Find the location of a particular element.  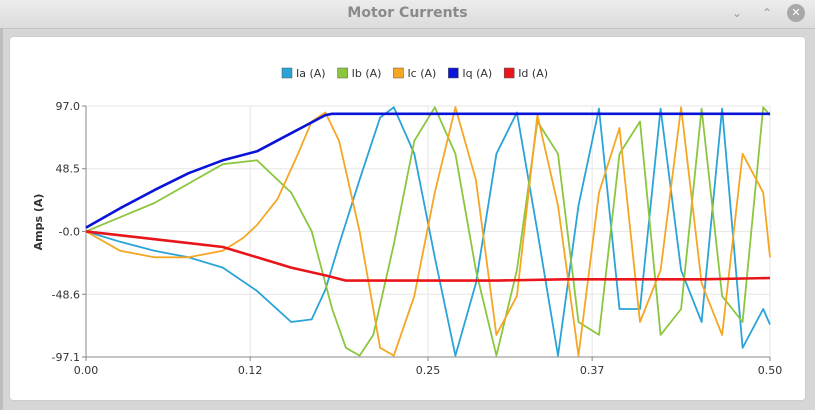

legend-swatch-ic is located at coordinates (398, 73).